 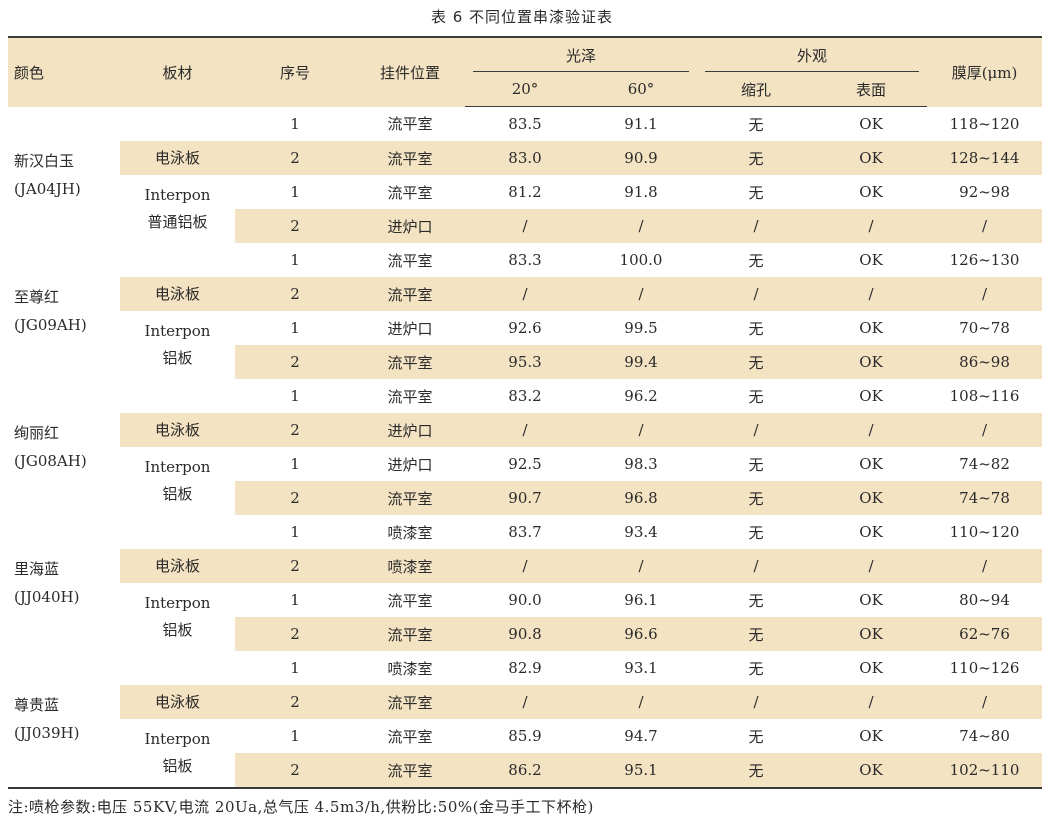 I want to click on cell-gloss-20: 83.0, so click(x=525, y=158).